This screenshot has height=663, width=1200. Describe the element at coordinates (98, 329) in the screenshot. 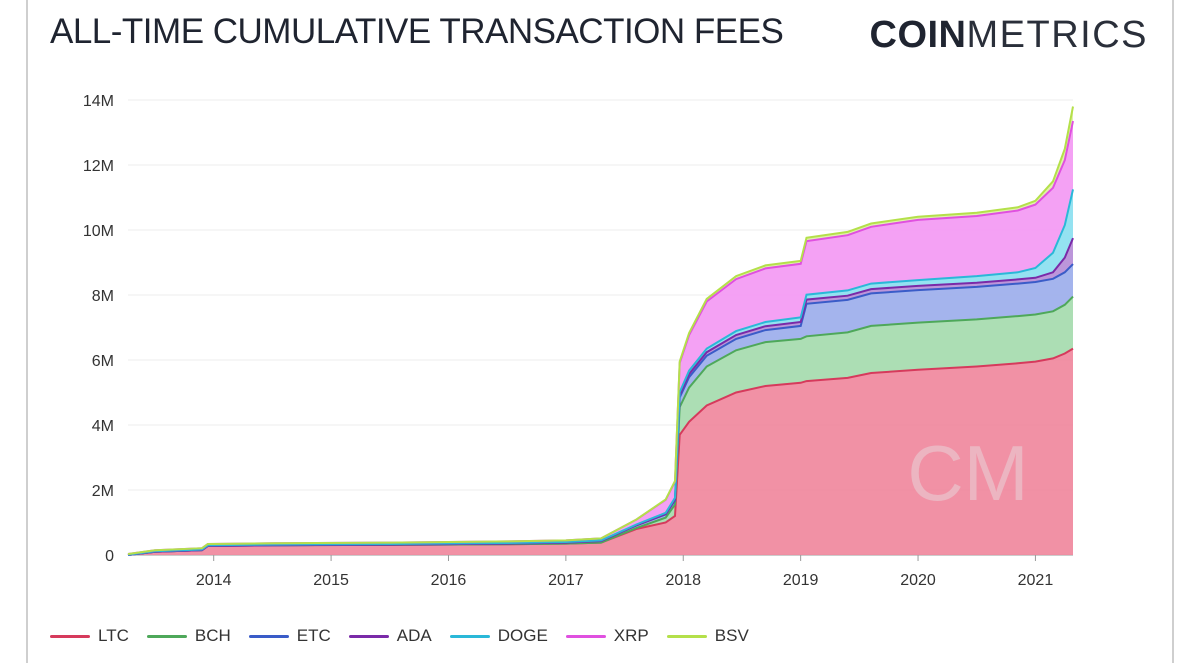

I see `y-axis: 0 2M 4M 6M 8M 10M 12M 14M` at that location.